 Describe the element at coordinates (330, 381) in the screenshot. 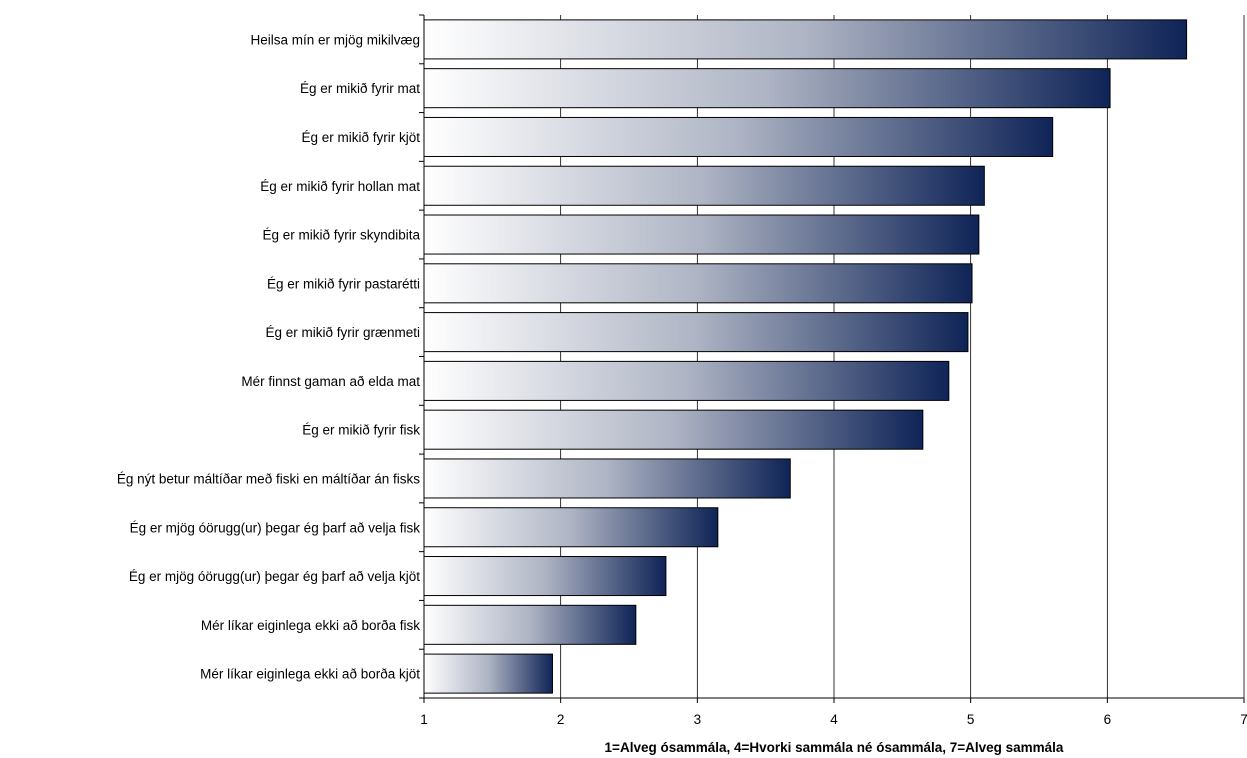

I see `category-label: Mér finnst gaman að elda mat` at that location.